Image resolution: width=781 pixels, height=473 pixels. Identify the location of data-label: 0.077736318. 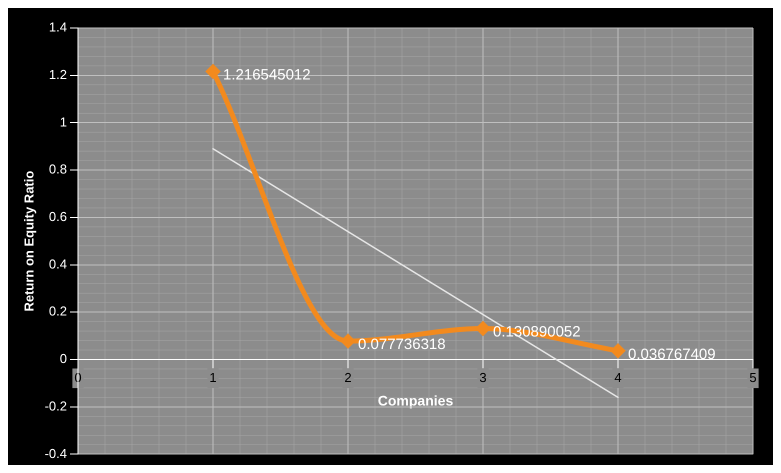
(402, 345).